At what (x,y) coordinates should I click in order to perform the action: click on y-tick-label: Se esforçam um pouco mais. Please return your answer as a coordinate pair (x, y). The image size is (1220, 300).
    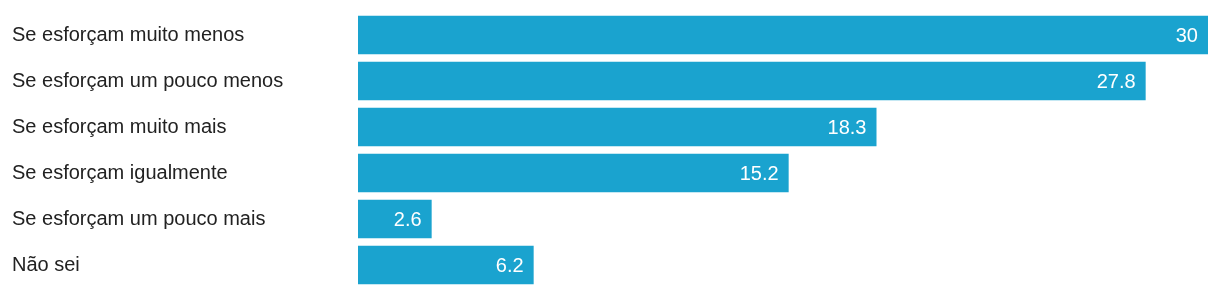
    Looking at the image, I should click on (139, 217).